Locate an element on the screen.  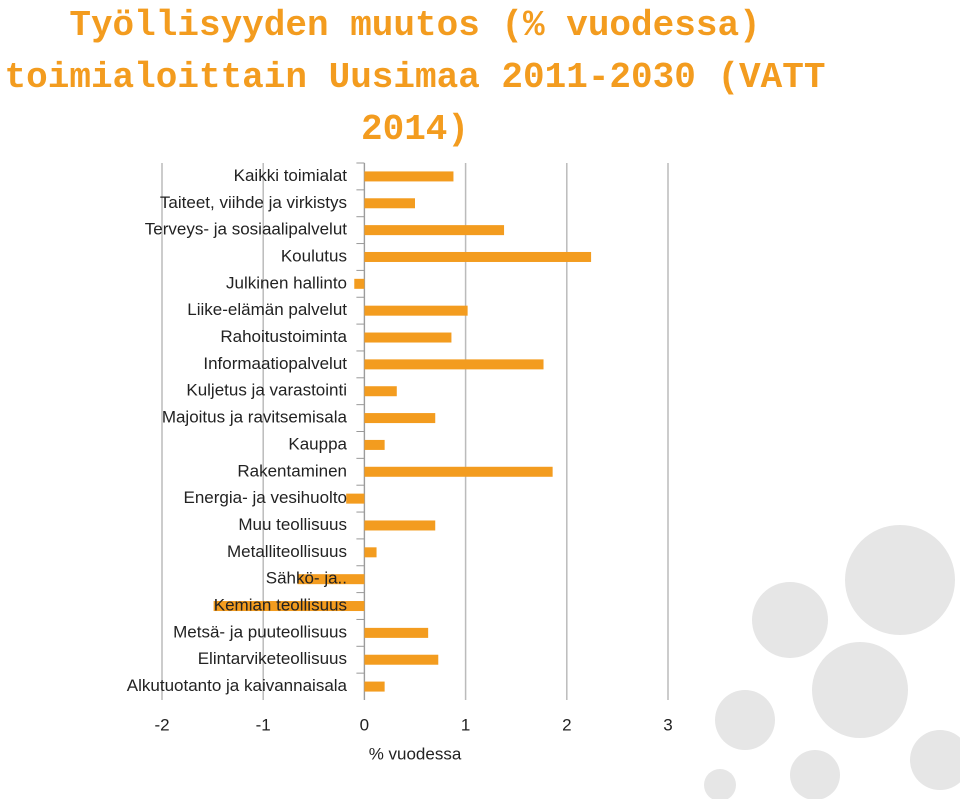
x-tick-label: -1 is located at coordinates (263, 724).